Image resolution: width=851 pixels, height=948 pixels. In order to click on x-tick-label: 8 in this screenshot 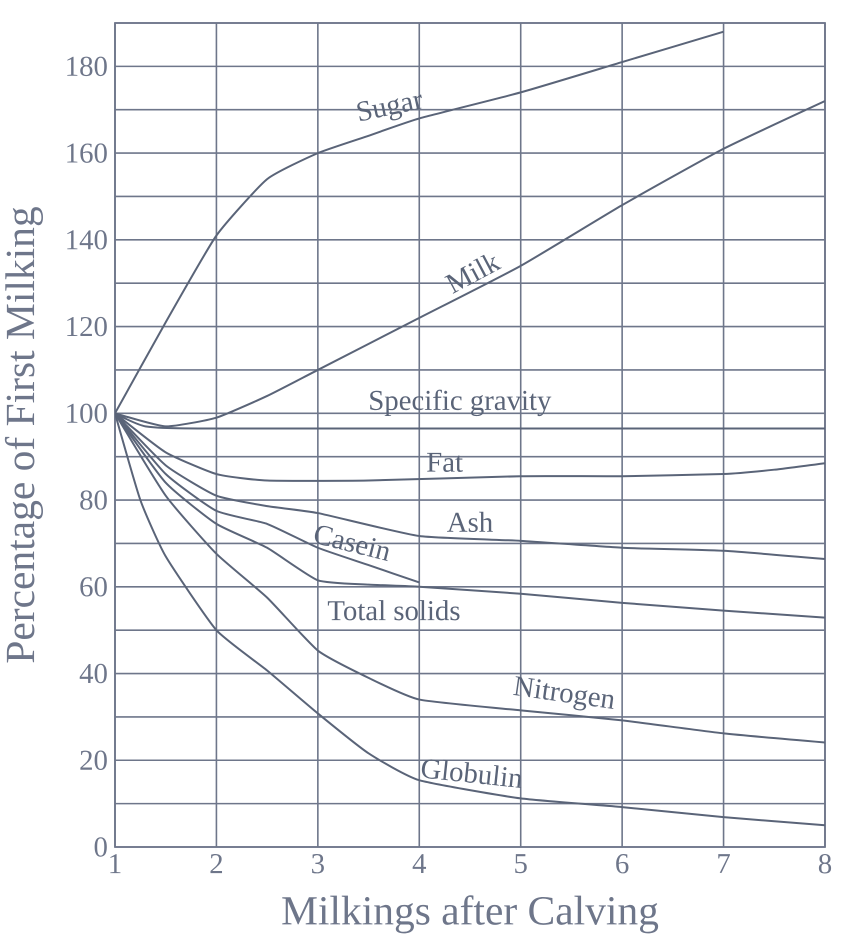, I will do `click(825, 864)`.